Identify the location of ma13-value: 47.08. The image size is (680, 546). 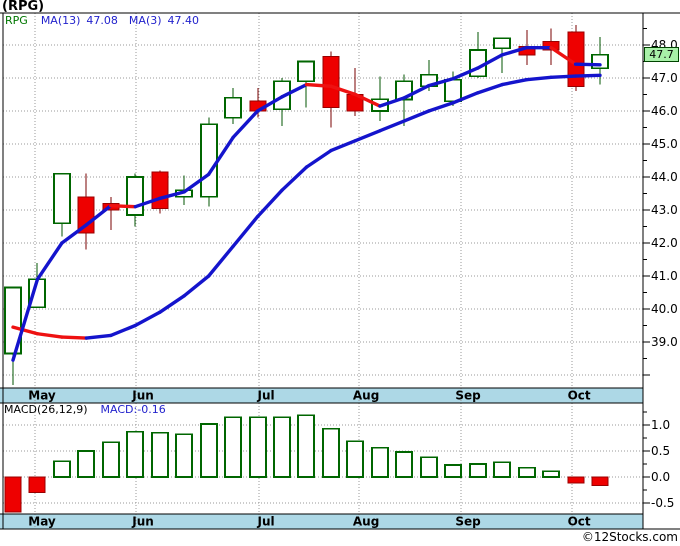
(102, 20).